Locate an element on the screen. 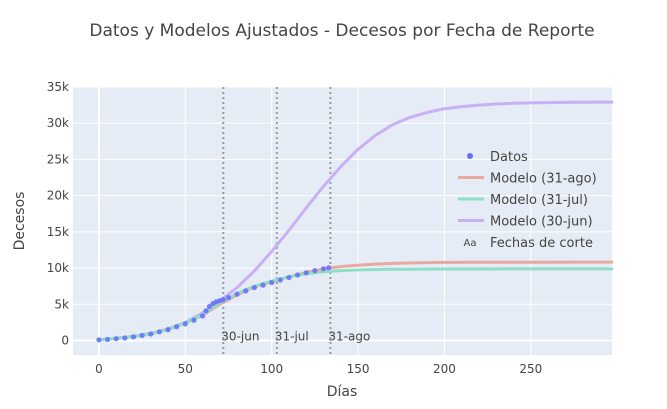 This screenshot has width=667, height=409. legend-item: Modelo (31-ago) is located at coordinates (527, 179).